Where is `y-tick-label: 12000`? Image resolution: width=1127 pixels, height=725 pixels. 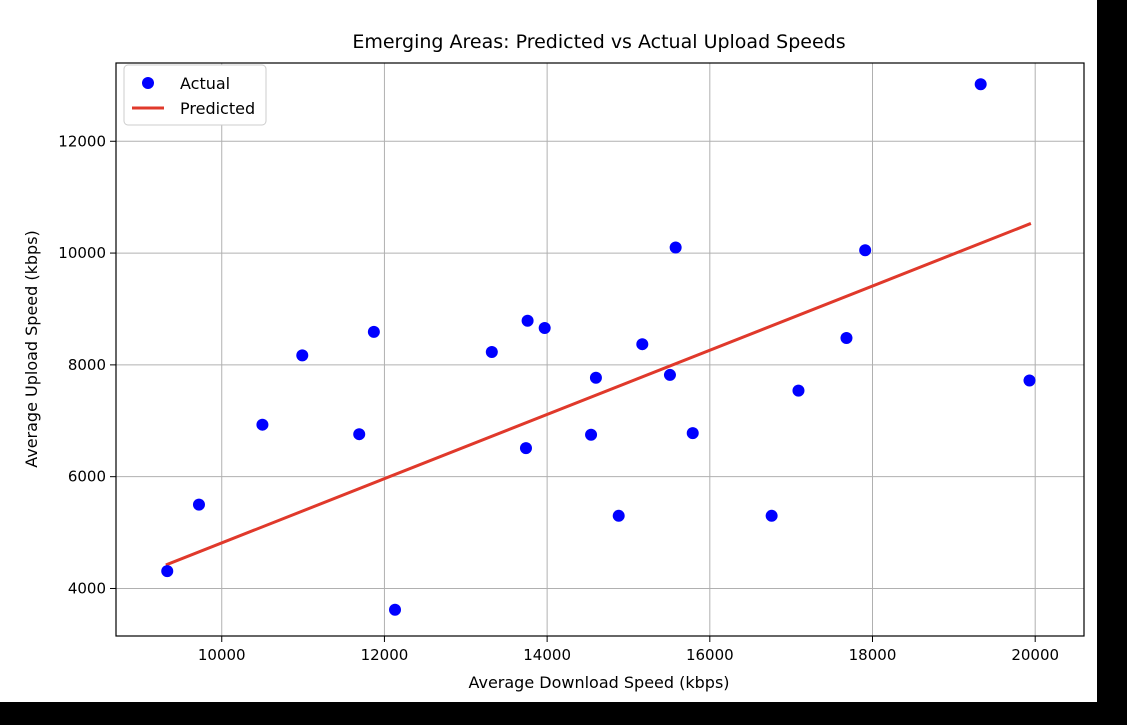
y-tick-label: 12000 is located at coordinates (82, 141).